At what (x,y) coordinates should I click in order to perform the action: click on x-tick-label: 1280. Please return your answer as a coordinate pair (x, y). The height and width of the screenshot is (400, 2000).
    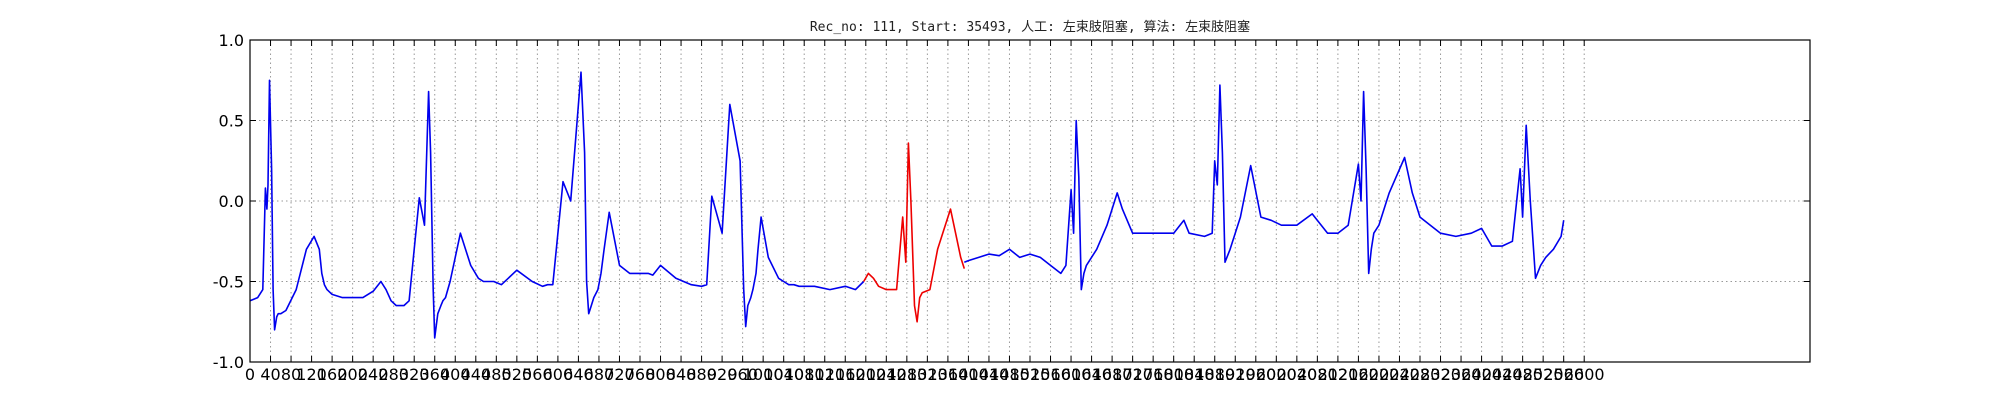
    Looking at the image, I should click on (906, 374).